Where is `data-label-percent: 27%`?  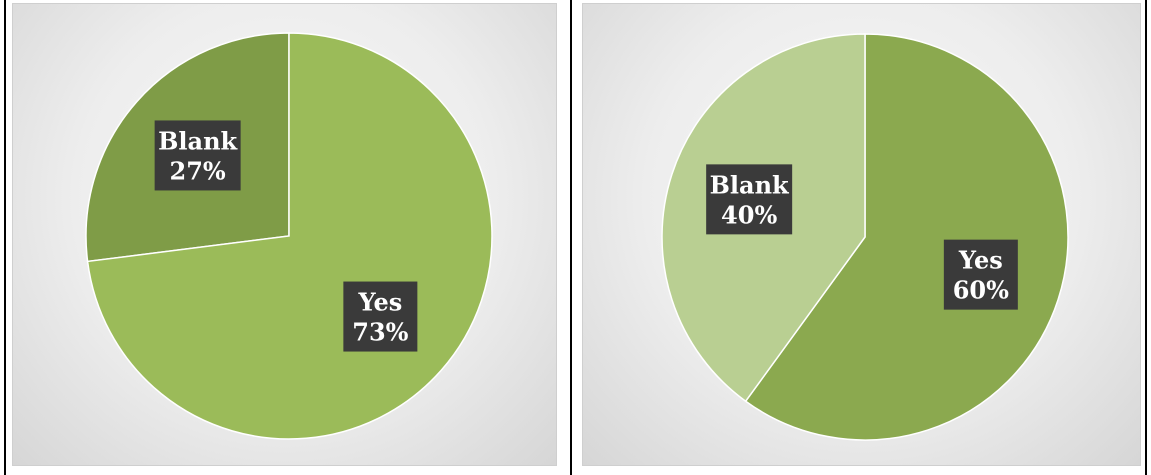 data-label-percent: 27% is located at coordinates (198, 170).